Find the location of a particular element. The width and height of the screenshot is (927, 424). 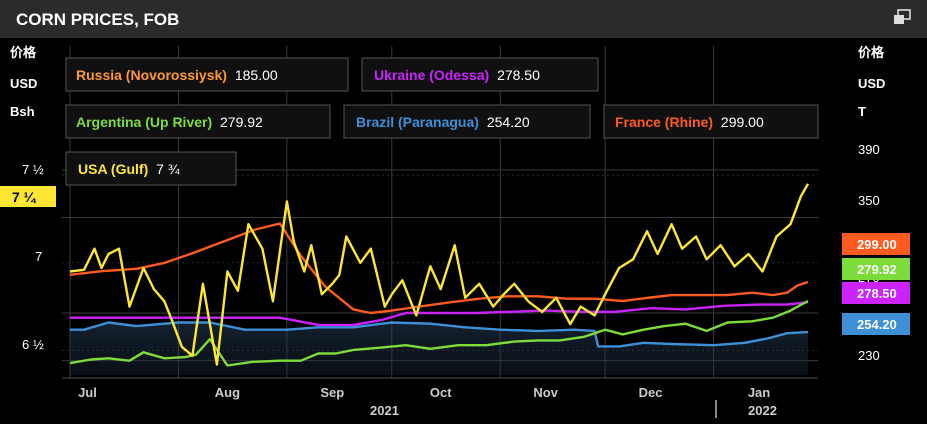

svg-text:Argentina (Up River) 279: Argentina (Up River) 279.92 is located at coordinates (169, 122).